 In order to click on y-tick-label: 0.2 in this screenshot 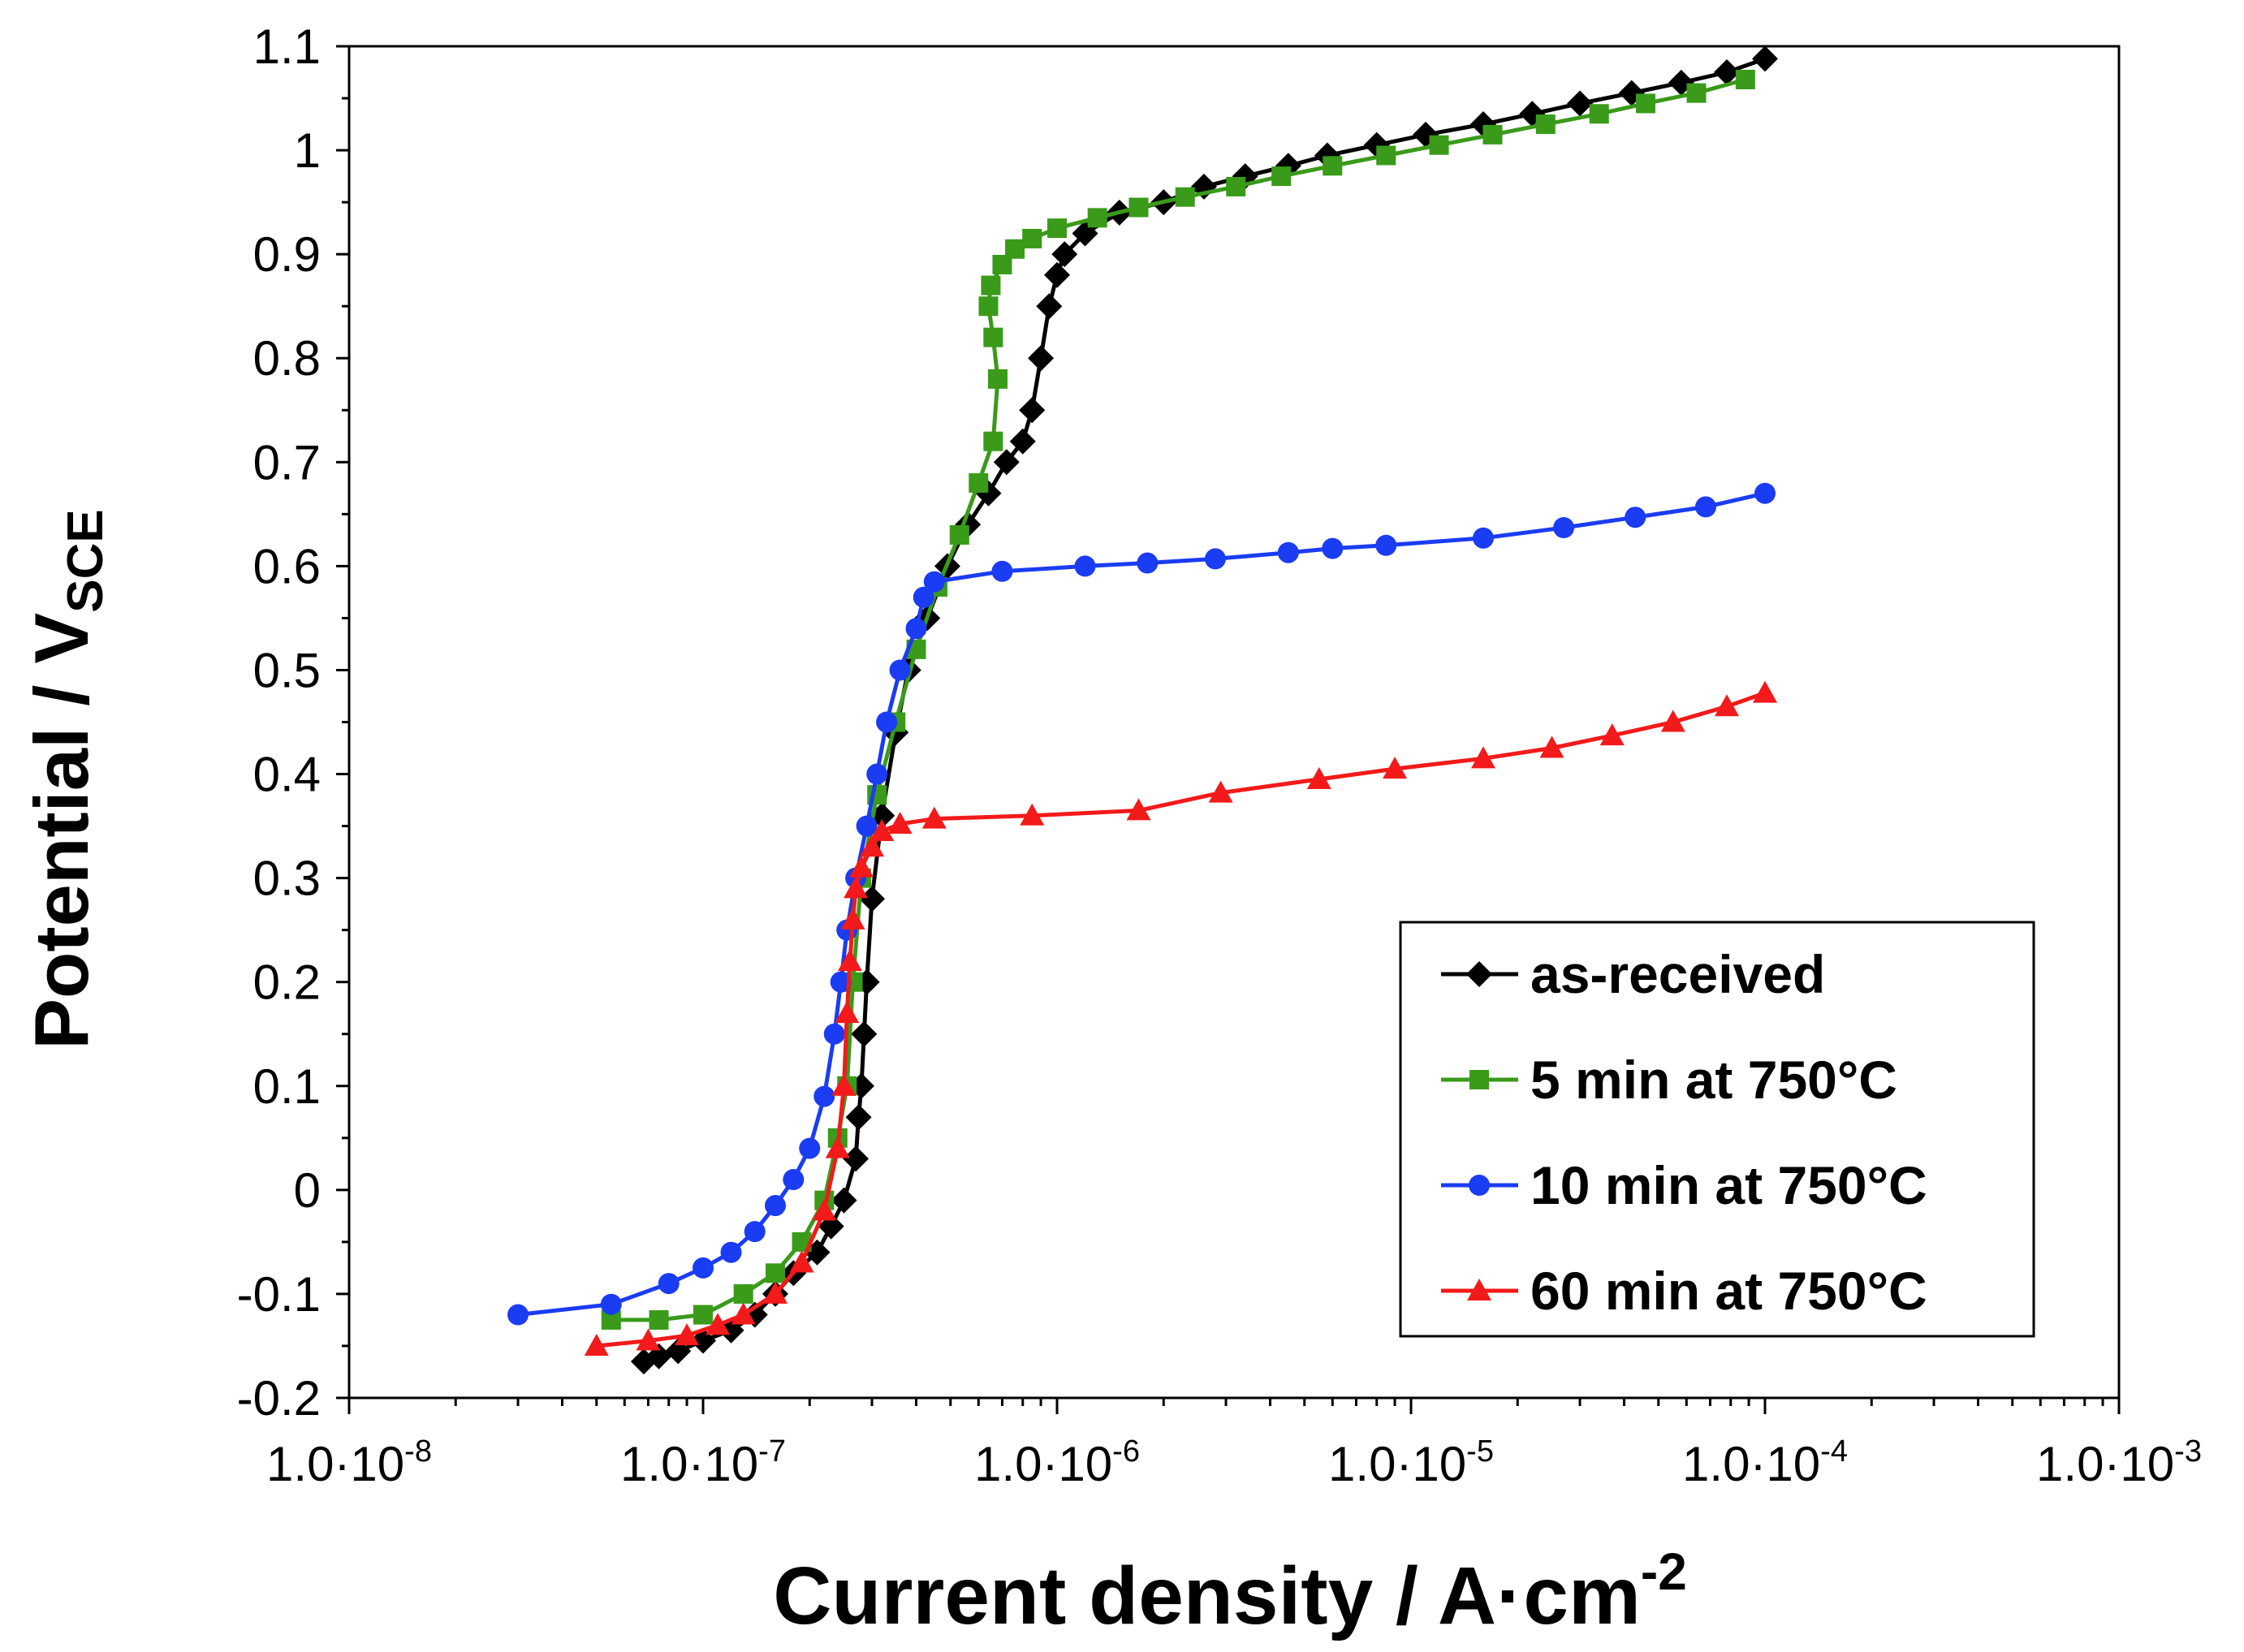, I will do `click(287, 982)`.